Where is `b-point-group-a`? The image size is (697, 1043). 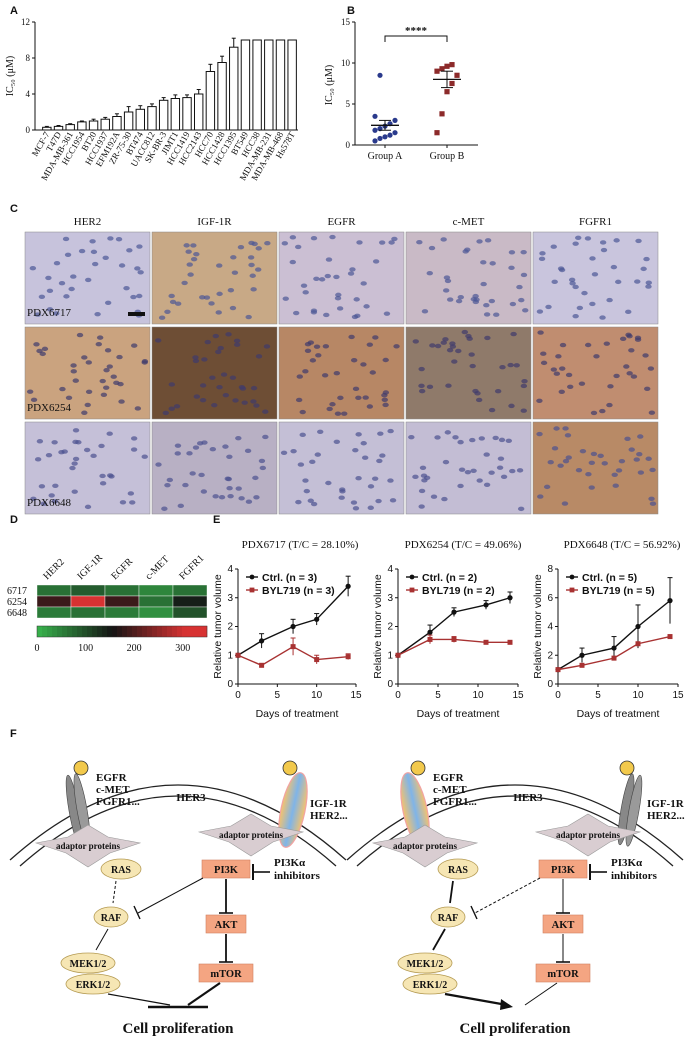
b-point-group-a is located at coordinates (375, 130).